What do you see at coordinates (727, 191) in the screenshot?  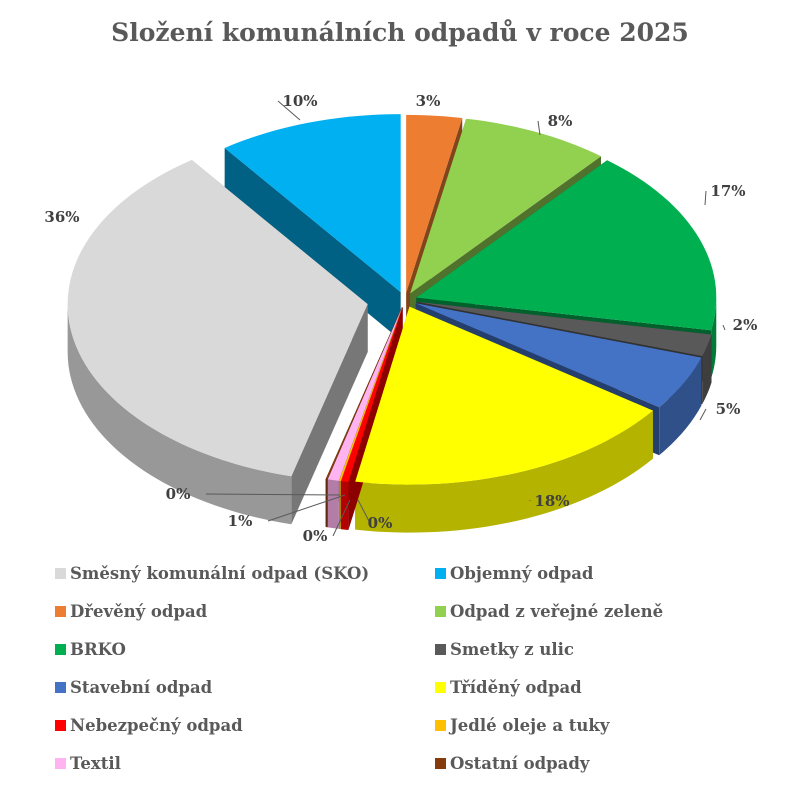 I see `data-label: 17%` at bounding box center [727, 191].